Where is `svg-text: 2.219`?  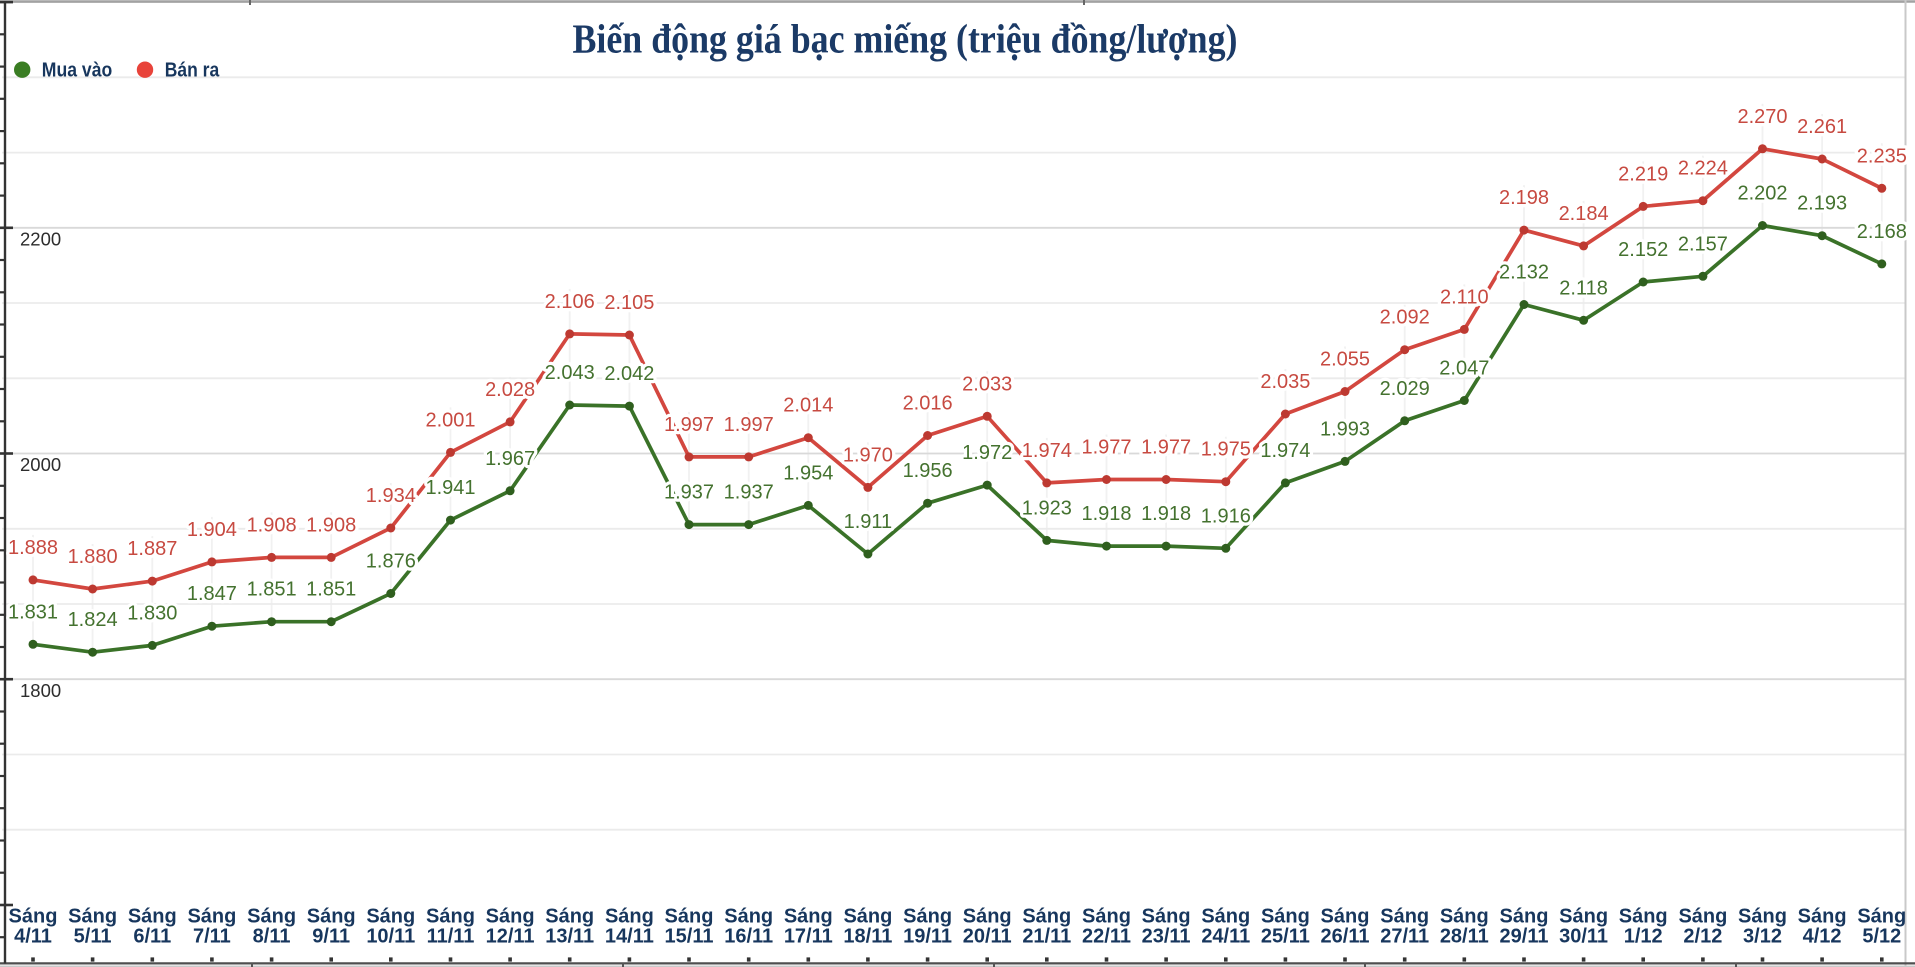 svg-text: 2.219 is located at coordinates (1643, 174).